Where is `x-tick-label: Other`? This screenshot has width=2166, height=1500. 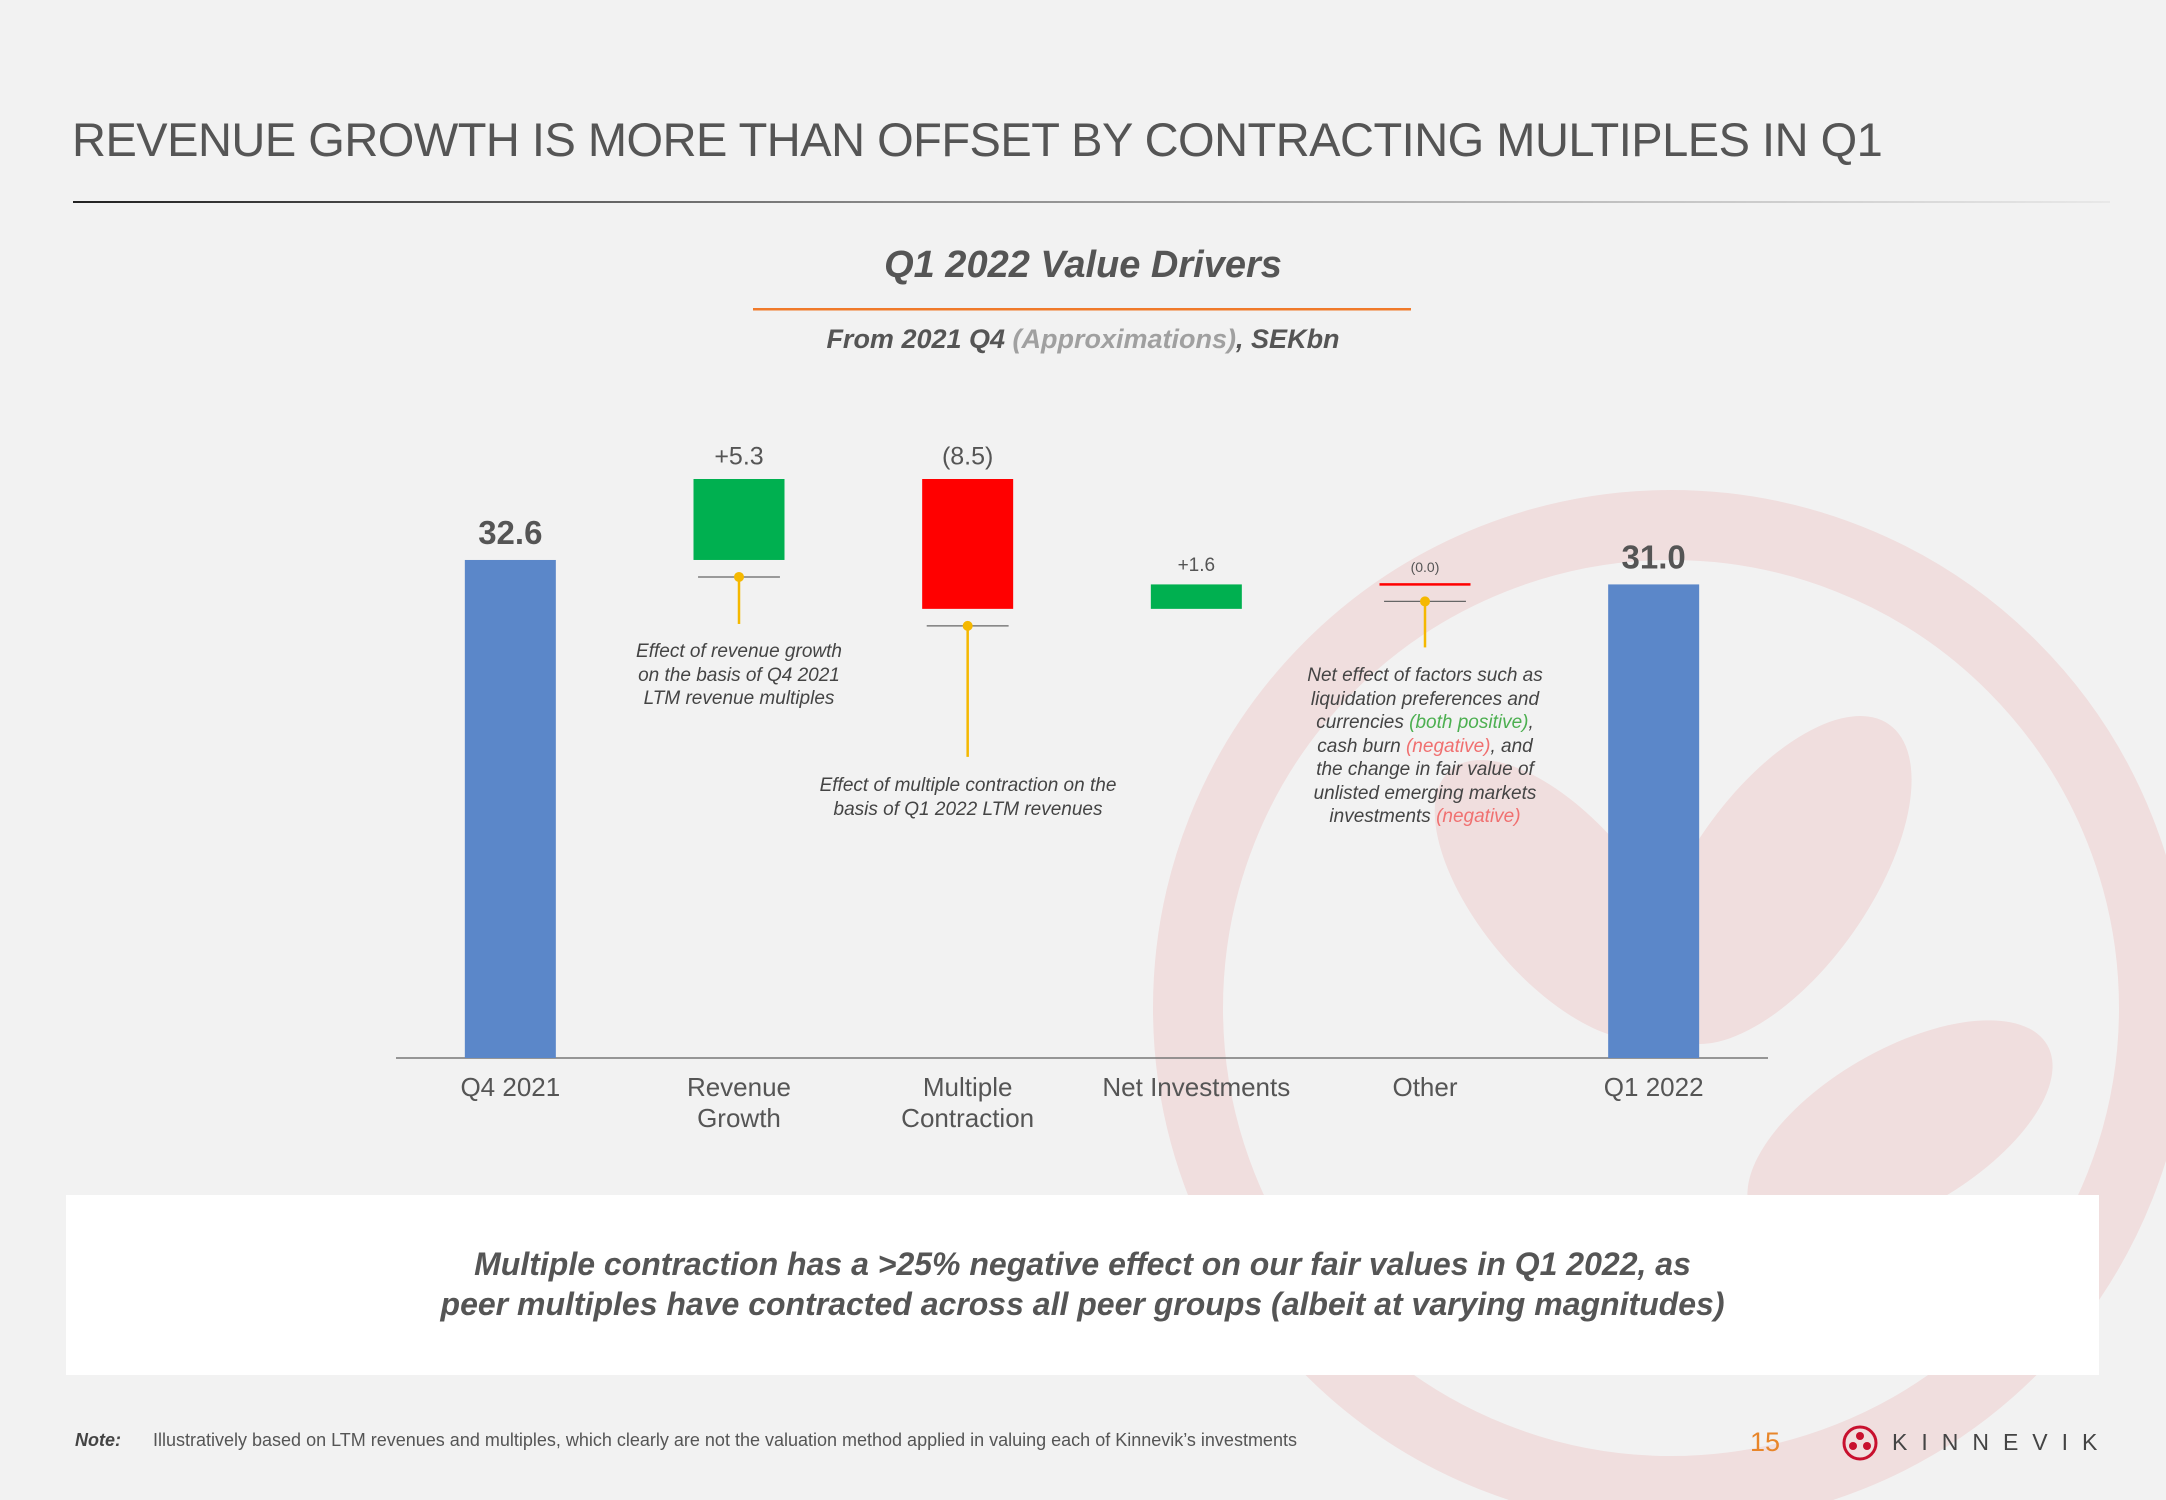
x-tick-label: Other is located at coordinates (1425, 1087).